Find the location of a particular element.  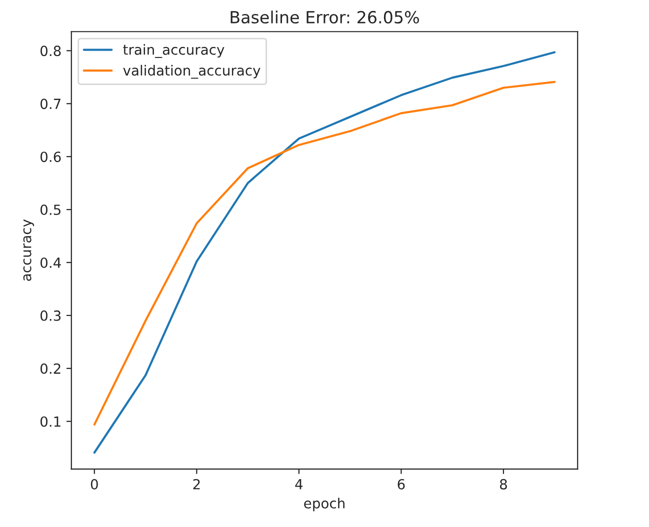

y-tick-label: 0.2 is located at coordinates (50, 368).